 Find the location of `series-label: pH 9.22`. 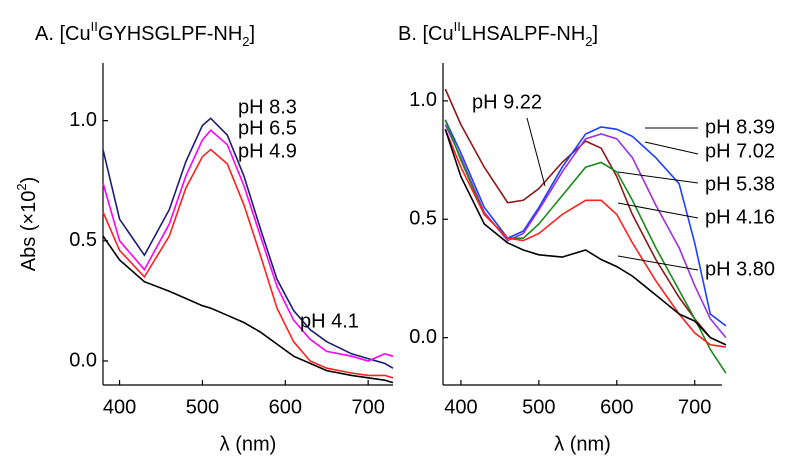

series-label: pH 9.22 is located at coordinates (507, 102).